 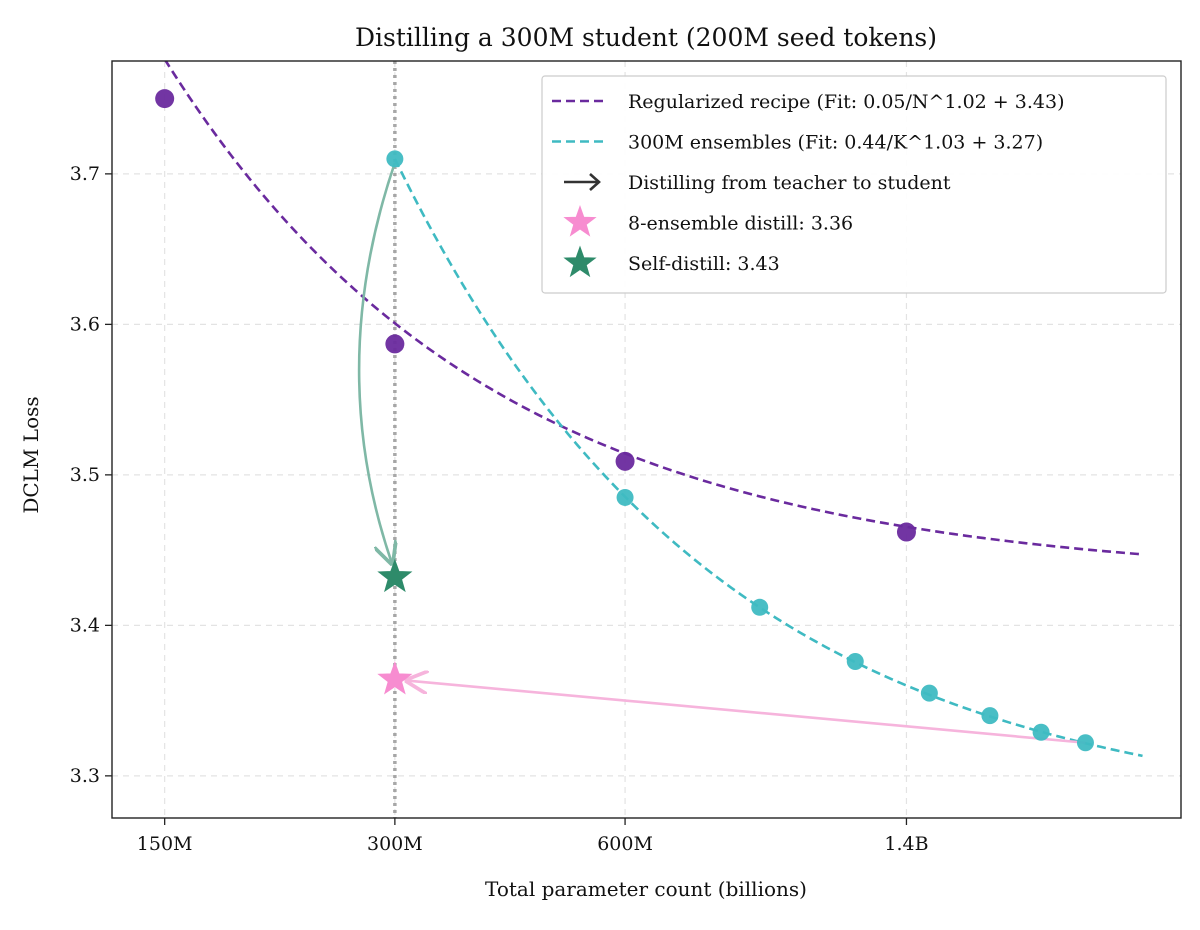 What do you see at coordinates (835, 143) in the screenshot?
I see `legend-label: 300M ensembles (Fit: 0.44/K^1.03 + 3.27)` at bounding box center [835, 143].